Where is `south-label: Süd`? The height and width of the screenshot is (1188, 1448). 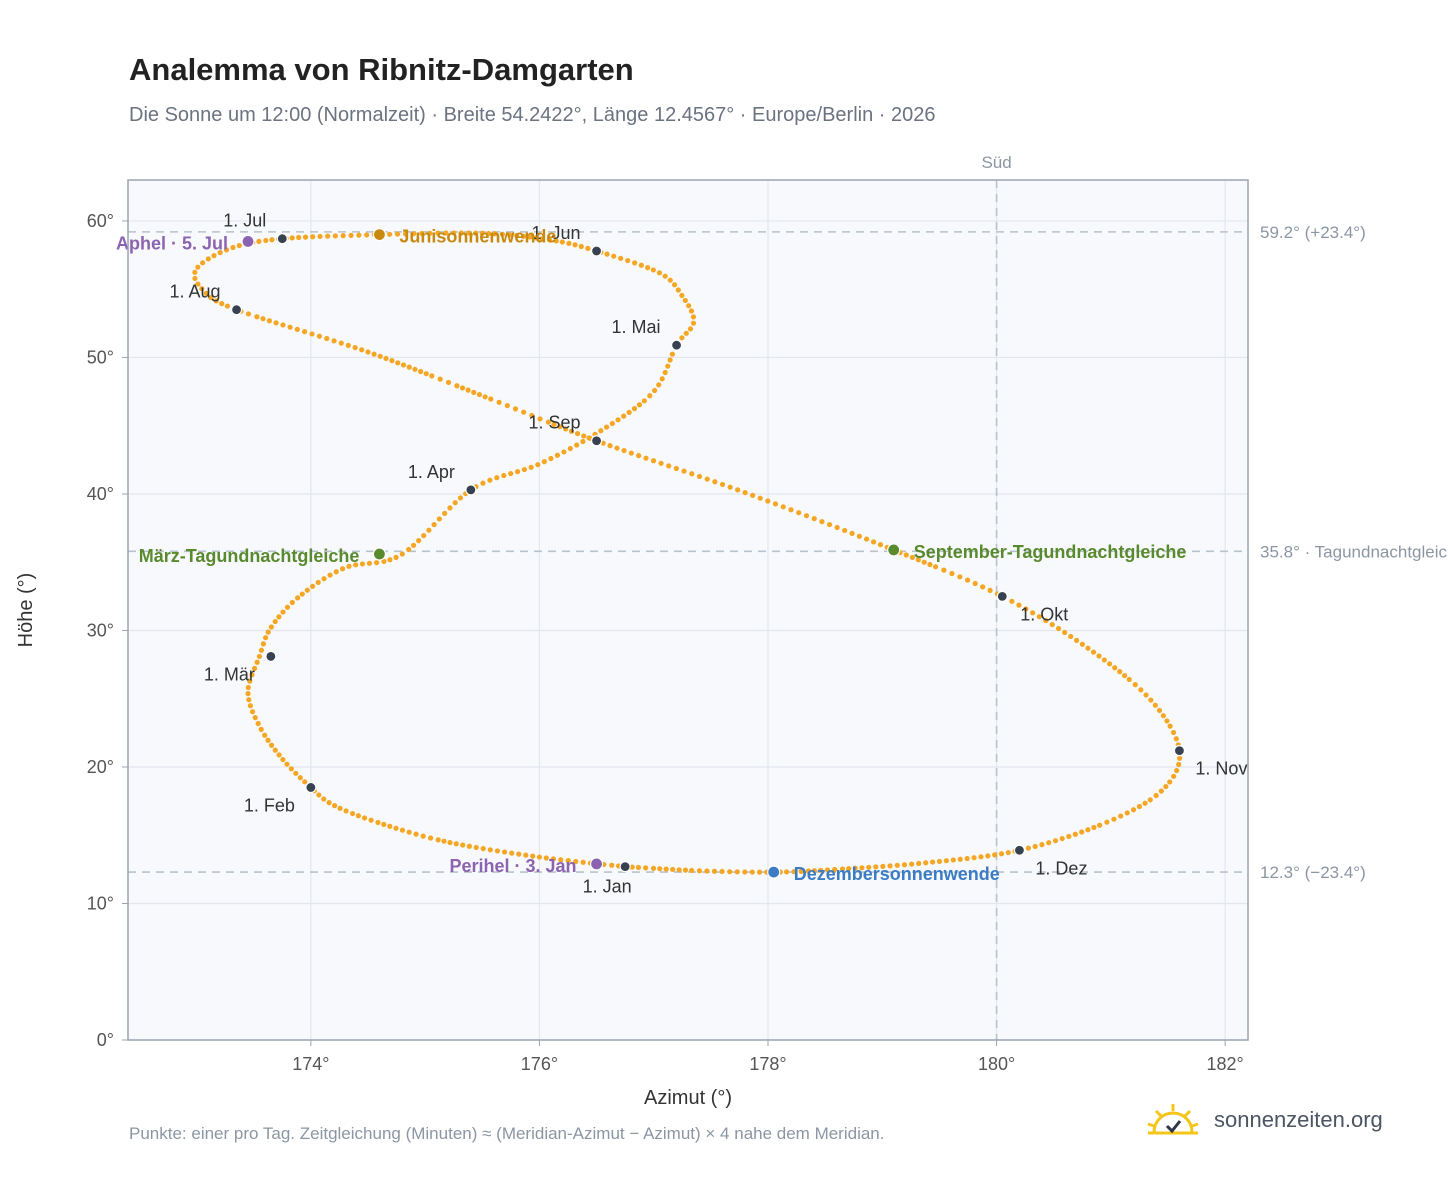
south-label: Süd is located at coordinates (996, 162).